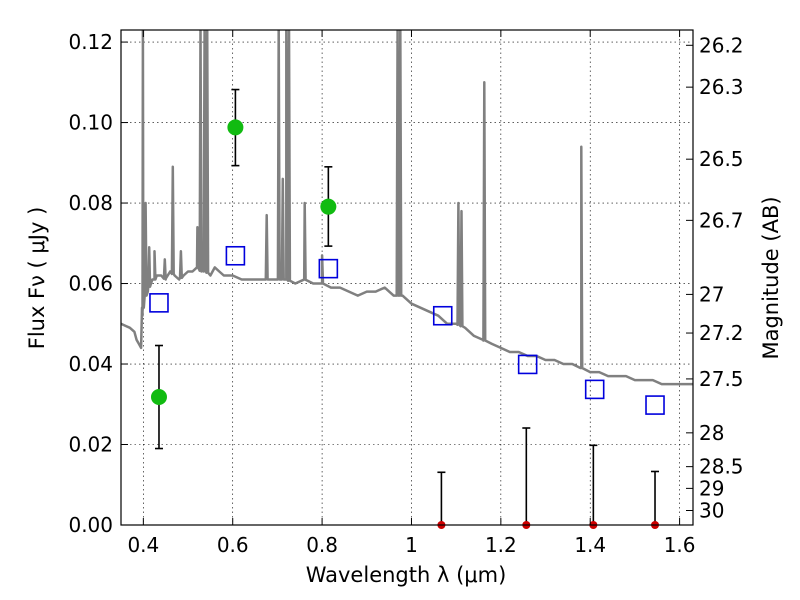 The image size is (800, 600). What do you see at coordinates (501, 545) in the screenshot?
I see `x-tick-label: 1.2` at bounding box center [501, 545].